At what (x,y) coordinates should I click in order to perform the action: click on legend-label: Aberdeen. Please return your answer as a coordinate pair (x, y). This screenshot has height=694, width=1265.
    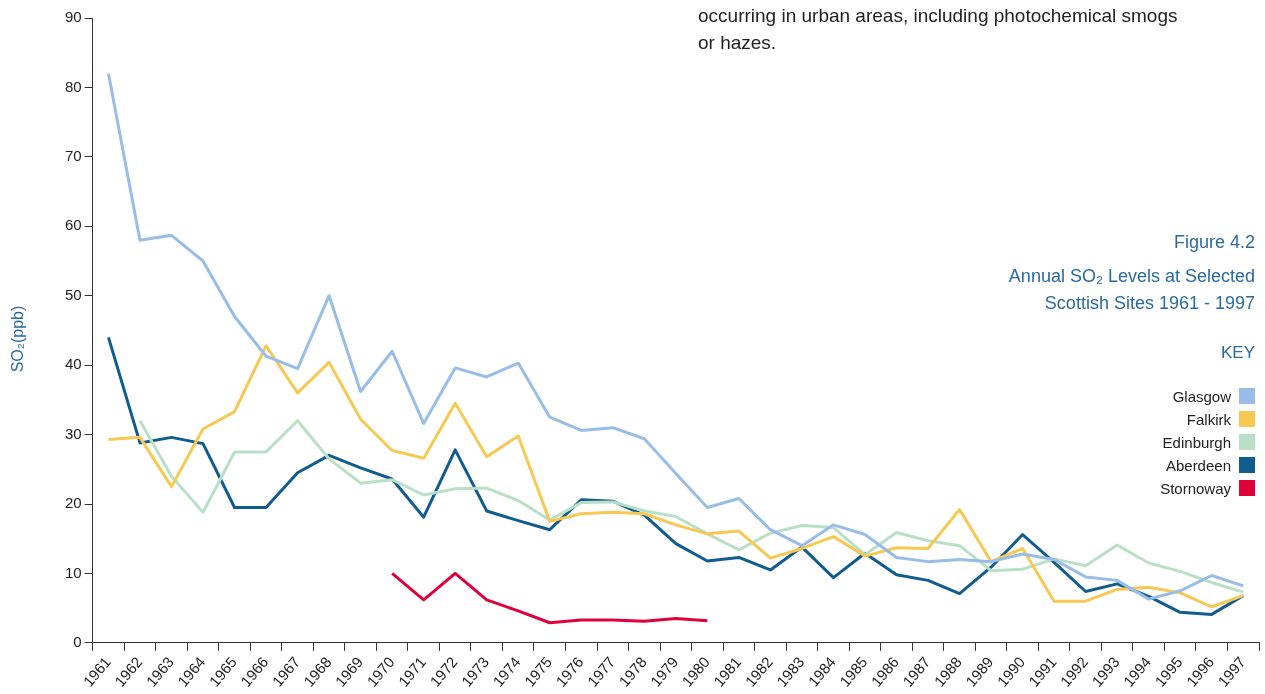
    Looking at the image, I should click on (1198, 465).